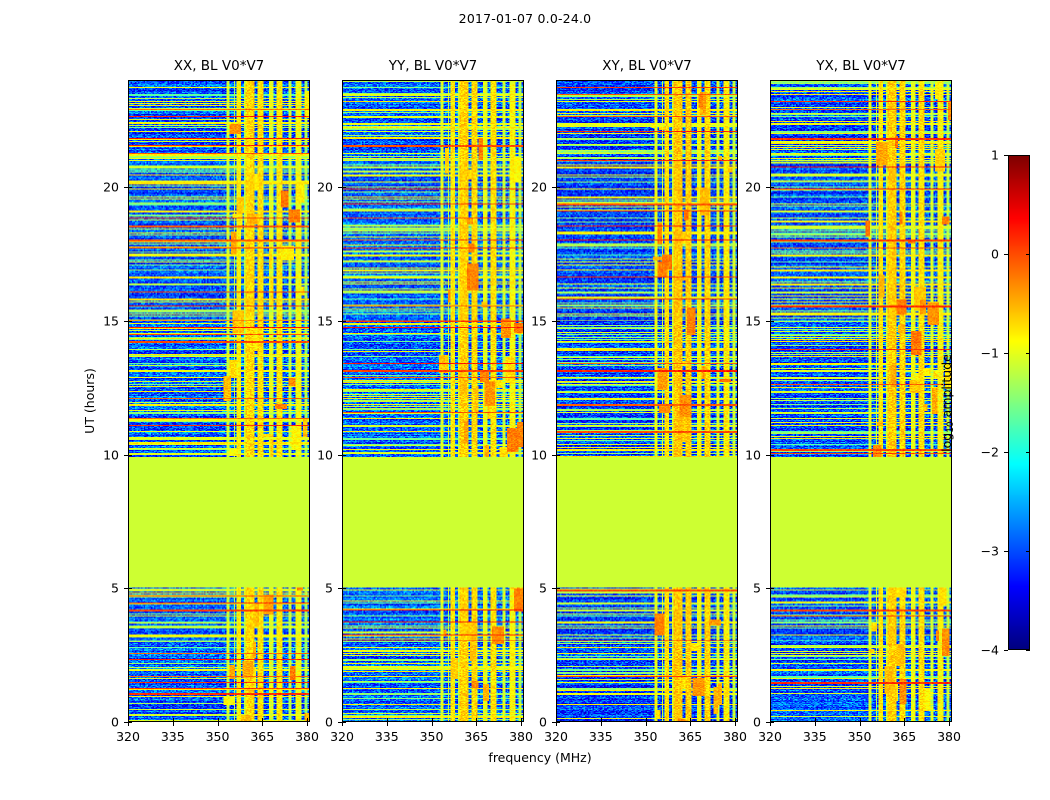  Describe the element at coordinates (540, 757) in the screenshot. I see `x-axis-label: frequency (MHz)` at that location.